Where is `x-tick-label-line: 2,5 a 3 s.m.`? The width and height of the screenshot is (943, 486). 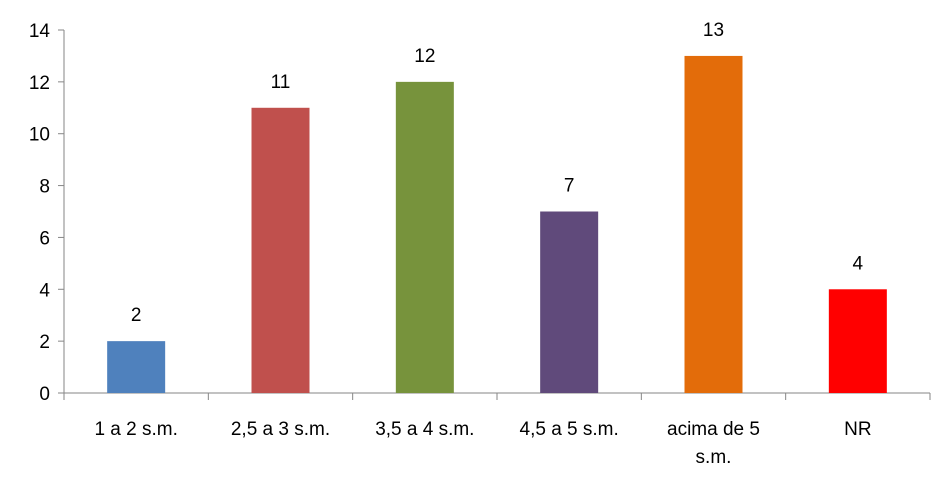
x-tick-label-line: 2,5 a 3 s.m. is located at coordinates (280, 429).